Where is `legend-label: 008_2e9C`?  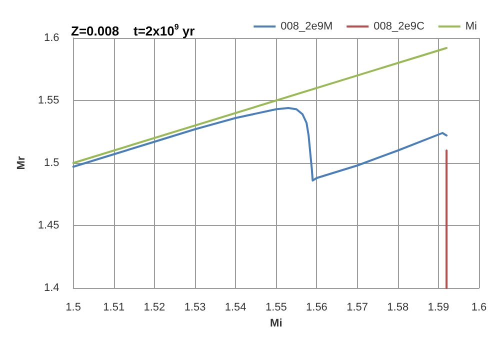
legend-label: 008_2e9C is located at coordinates (399, 26).